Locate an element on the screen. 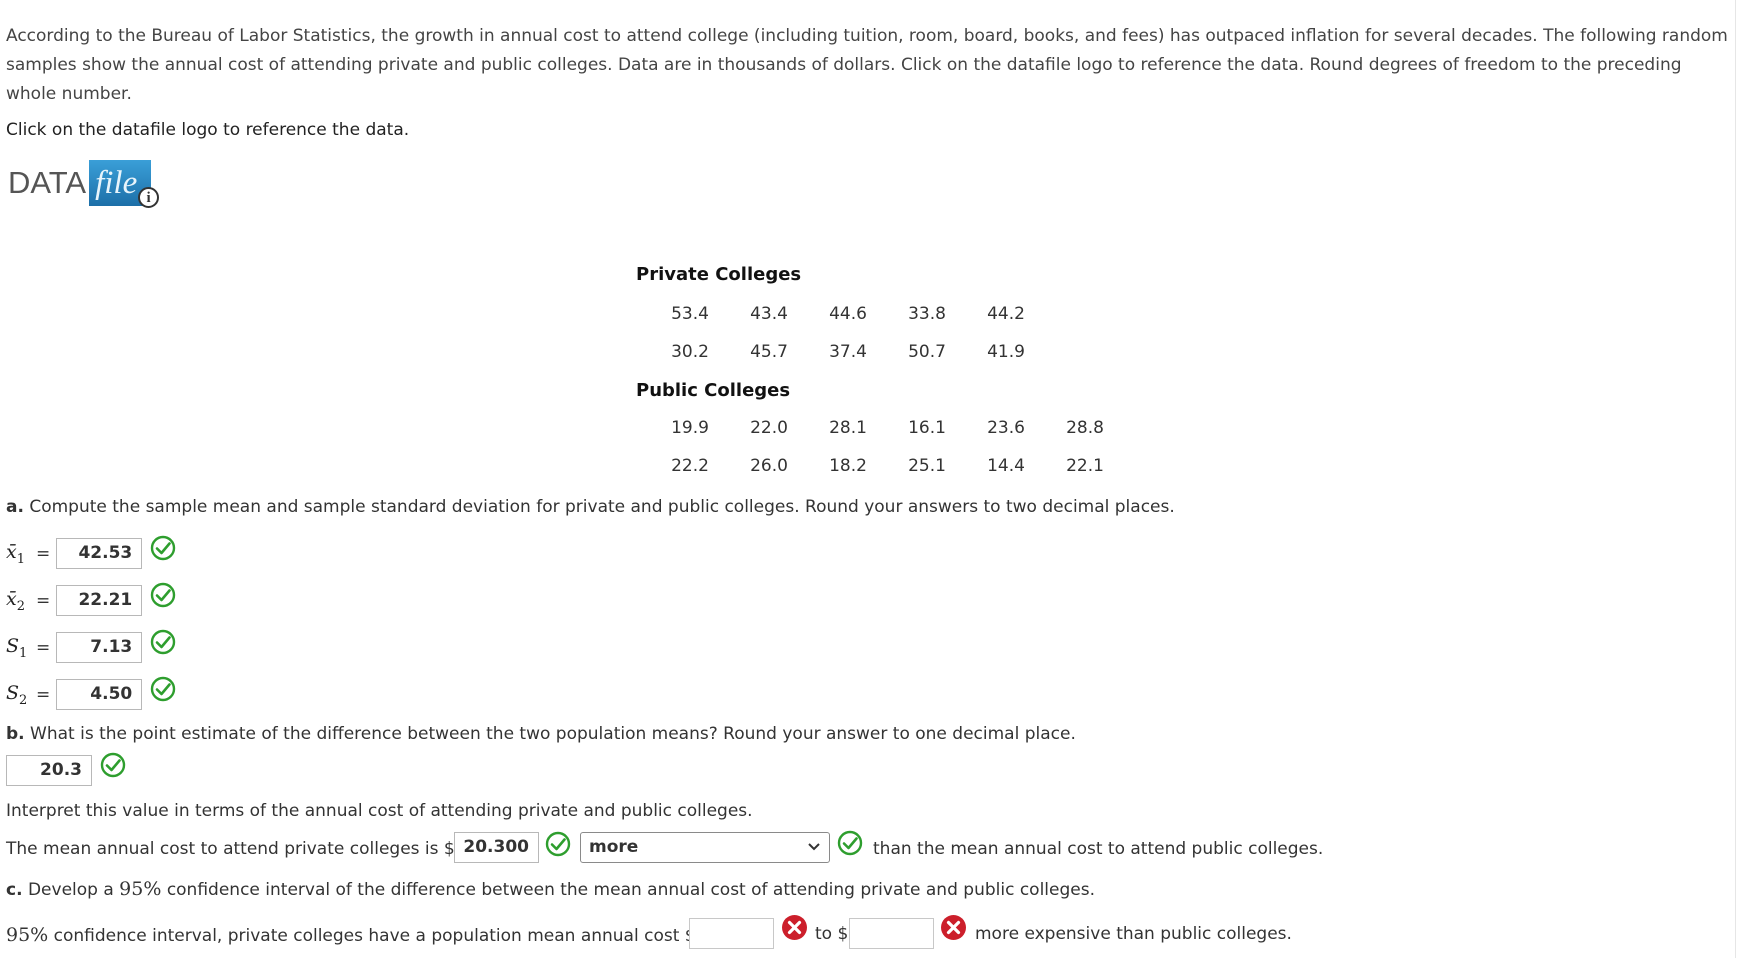 The width and height of the screenshot is (1742, 958). s1-answer-row: S1 = 7.13 is located at coordinates (91, 646).